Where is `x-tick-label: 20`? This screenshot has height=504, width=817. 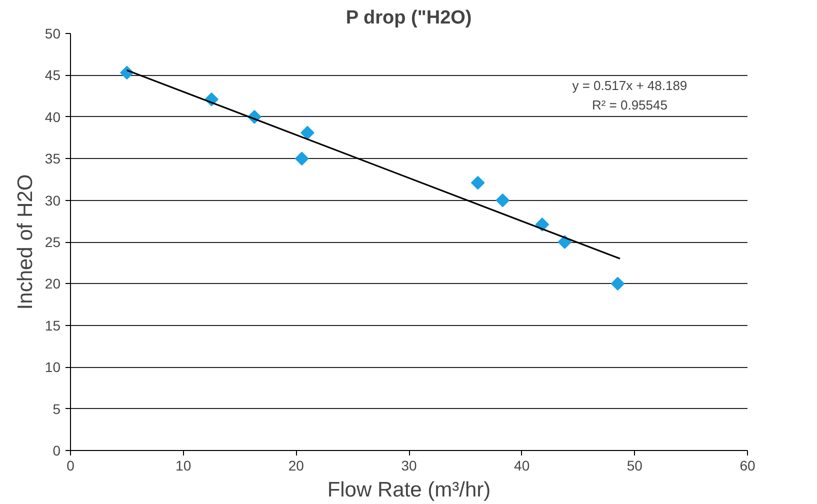 x-tick-label: 20 is located at coordinates (296, 466).